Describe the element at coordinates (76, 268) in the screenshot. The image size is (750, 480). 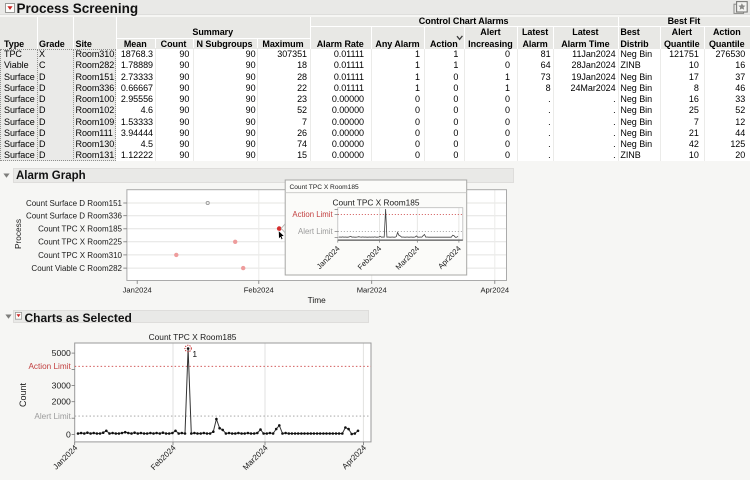
I see `svg-text: Count Viable C Room282` at that location.